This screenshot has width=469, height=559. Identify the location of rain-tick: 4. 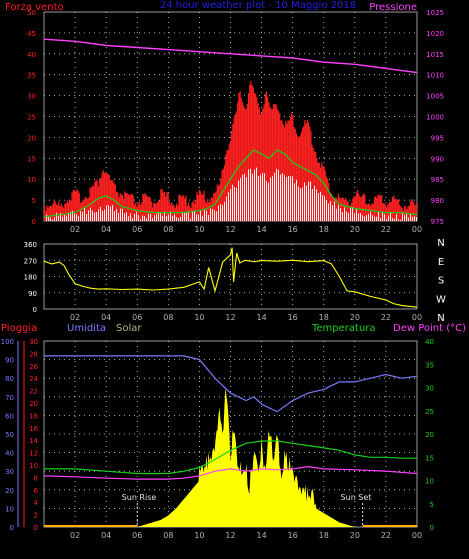
(36, 503).